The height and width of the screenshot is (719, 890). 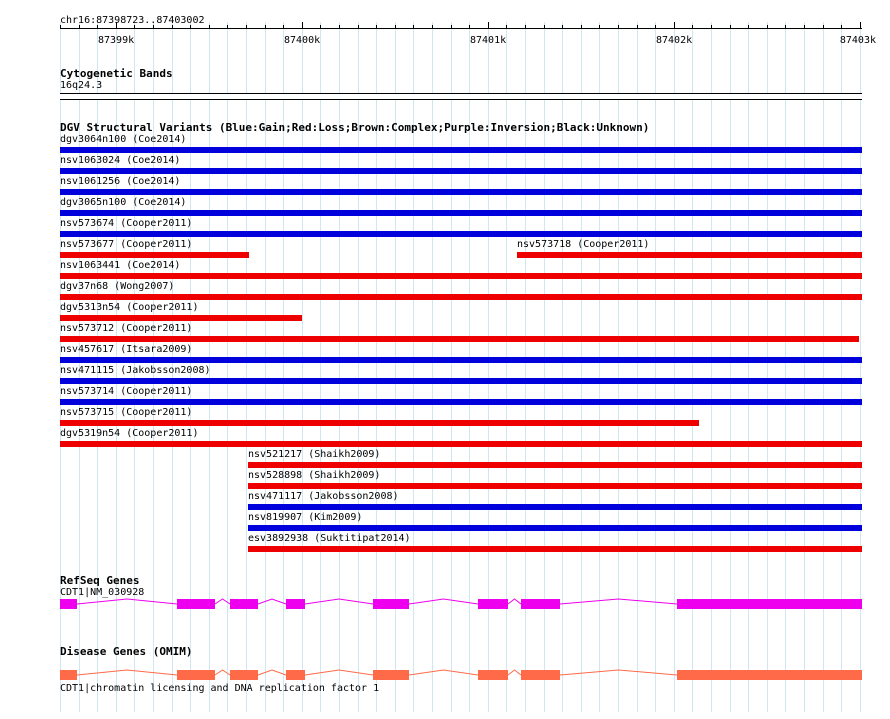 I want to click on cytoband-track-title: Cytogenetic Bands, so click(x=116, y=73).